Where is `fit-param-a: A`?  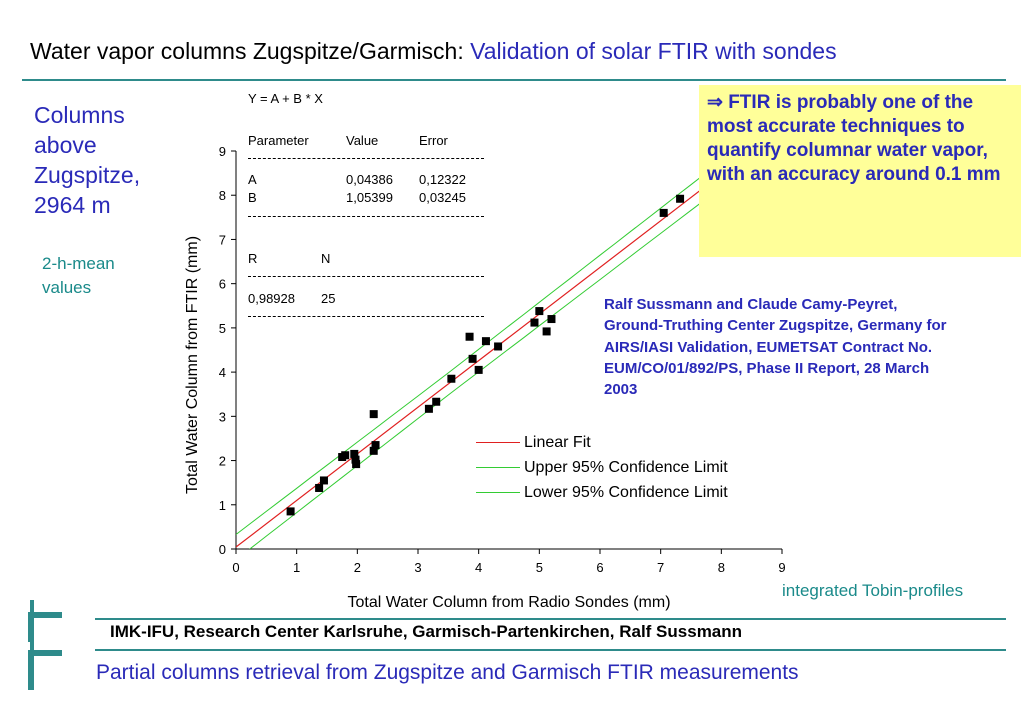
fit-param-a: A is located at coordinates (252, 179).